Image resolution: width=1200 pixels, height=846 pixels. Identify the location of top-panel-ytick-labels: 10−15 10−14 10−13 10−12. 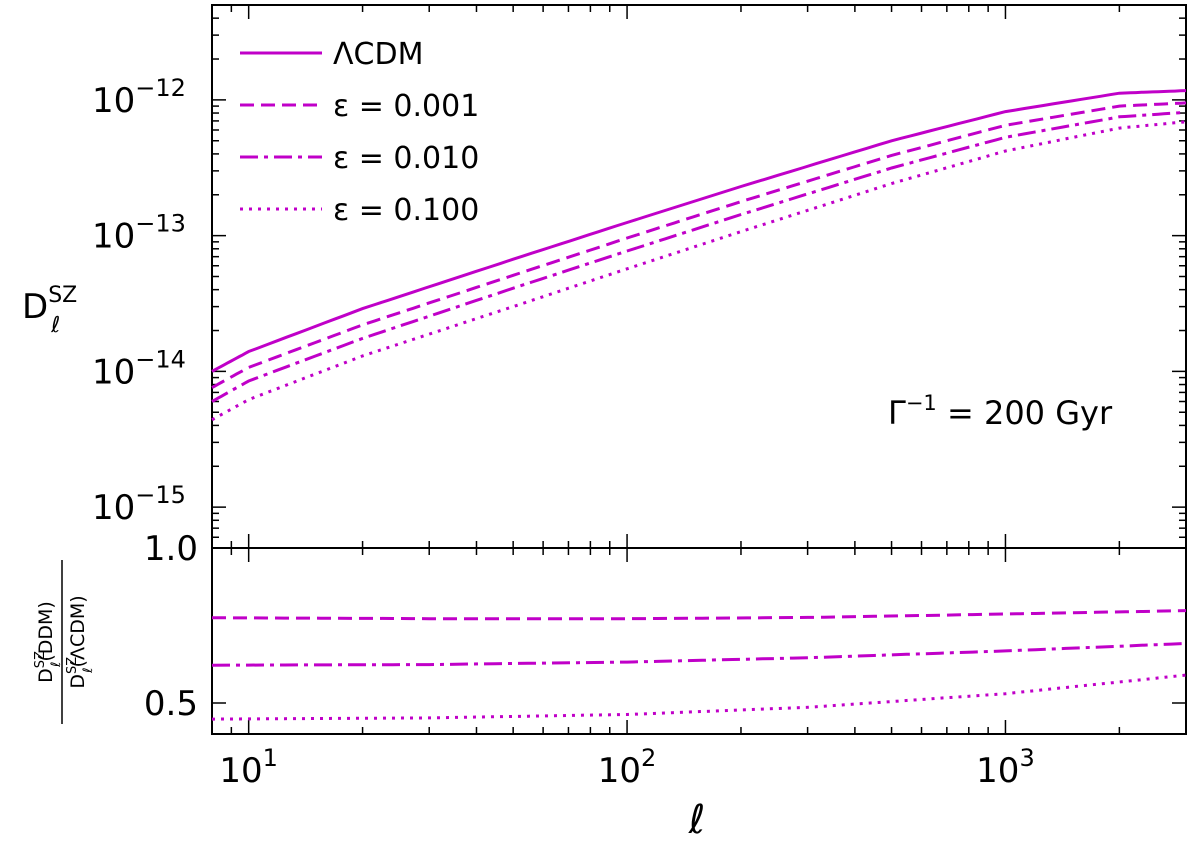
(139, 301).